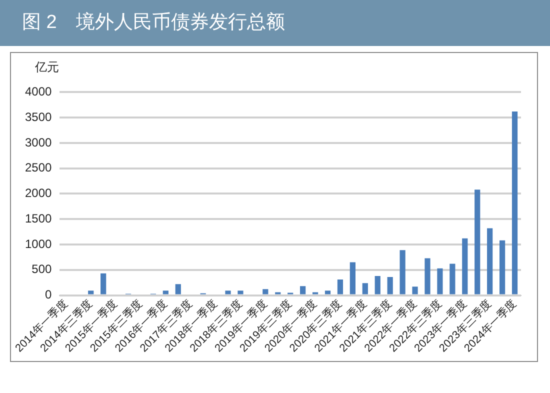 This screenshot has height=393, width=550. I want to click on y-tick-label: 1500, so click(38, 218).